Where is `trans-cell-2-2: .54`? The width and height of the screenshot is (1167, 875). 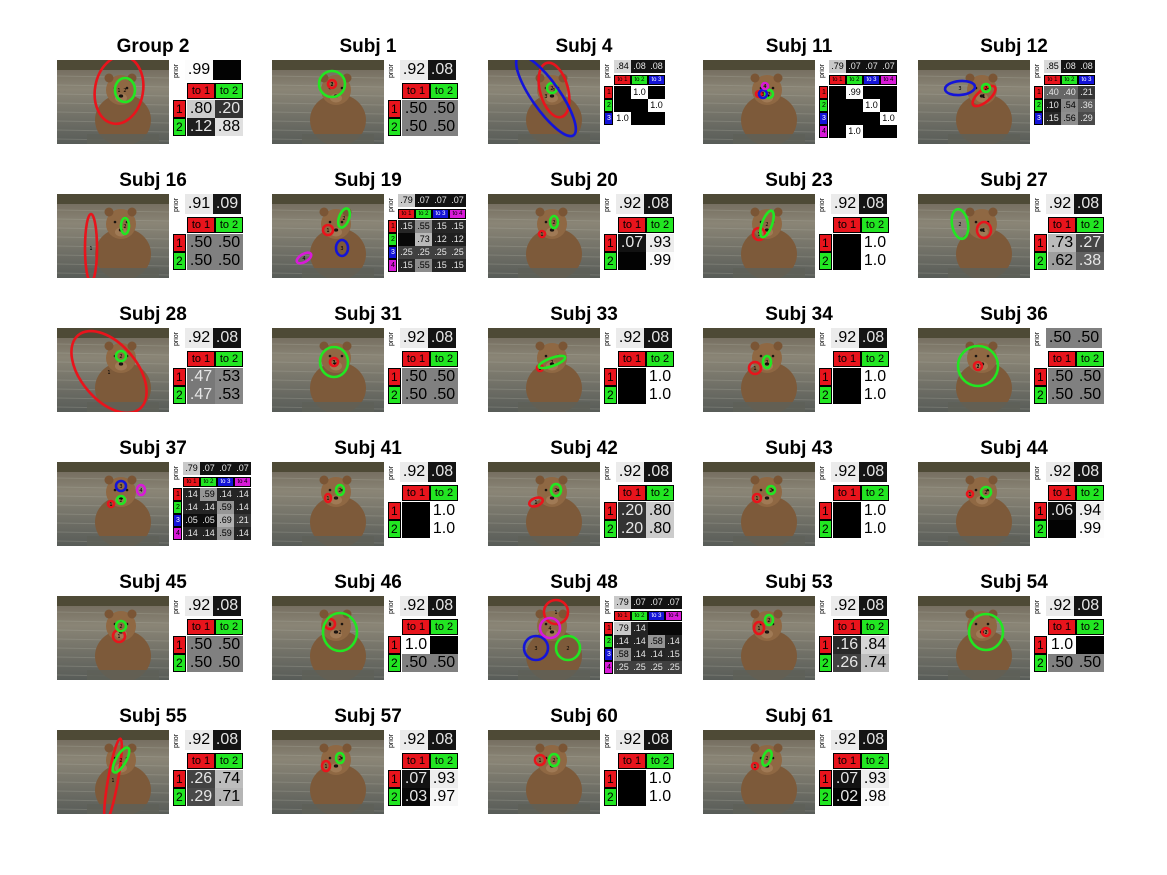
trans-cell-2-2: .54 is located at coordinates (1069, 105).